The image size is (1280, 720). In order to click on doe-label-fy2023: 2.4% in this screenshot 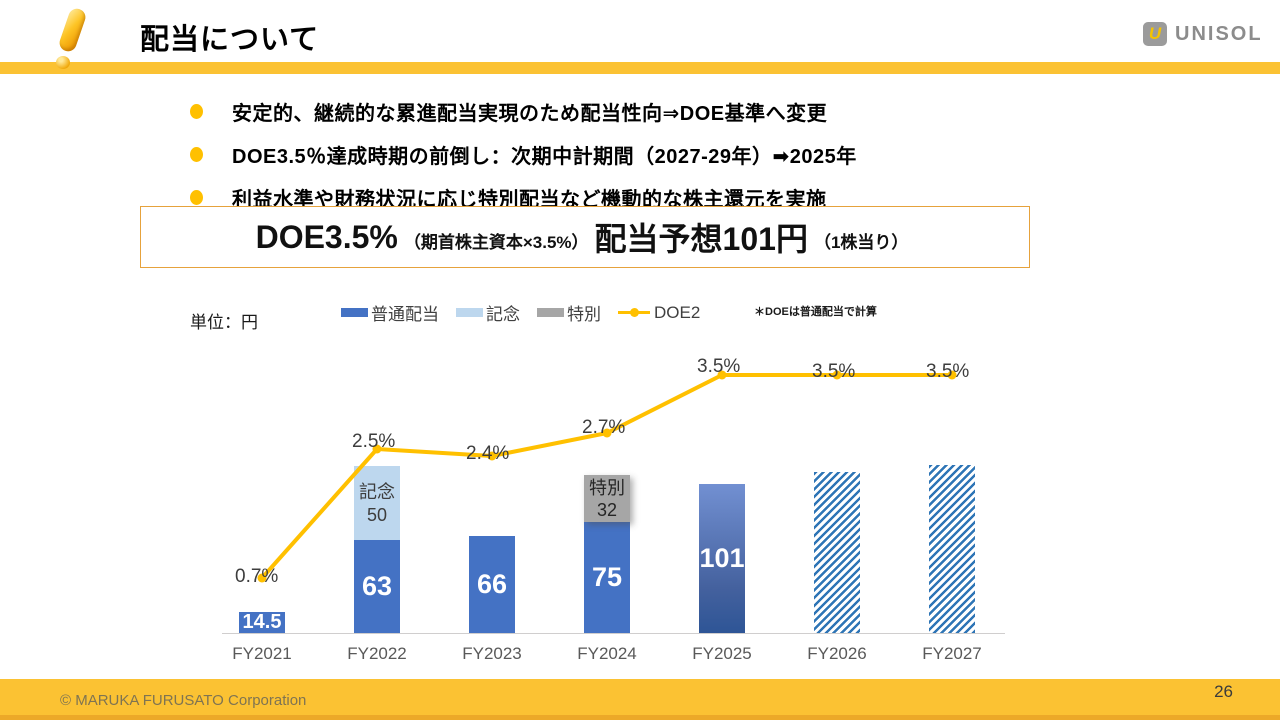, I will do `click(488, 453)`.